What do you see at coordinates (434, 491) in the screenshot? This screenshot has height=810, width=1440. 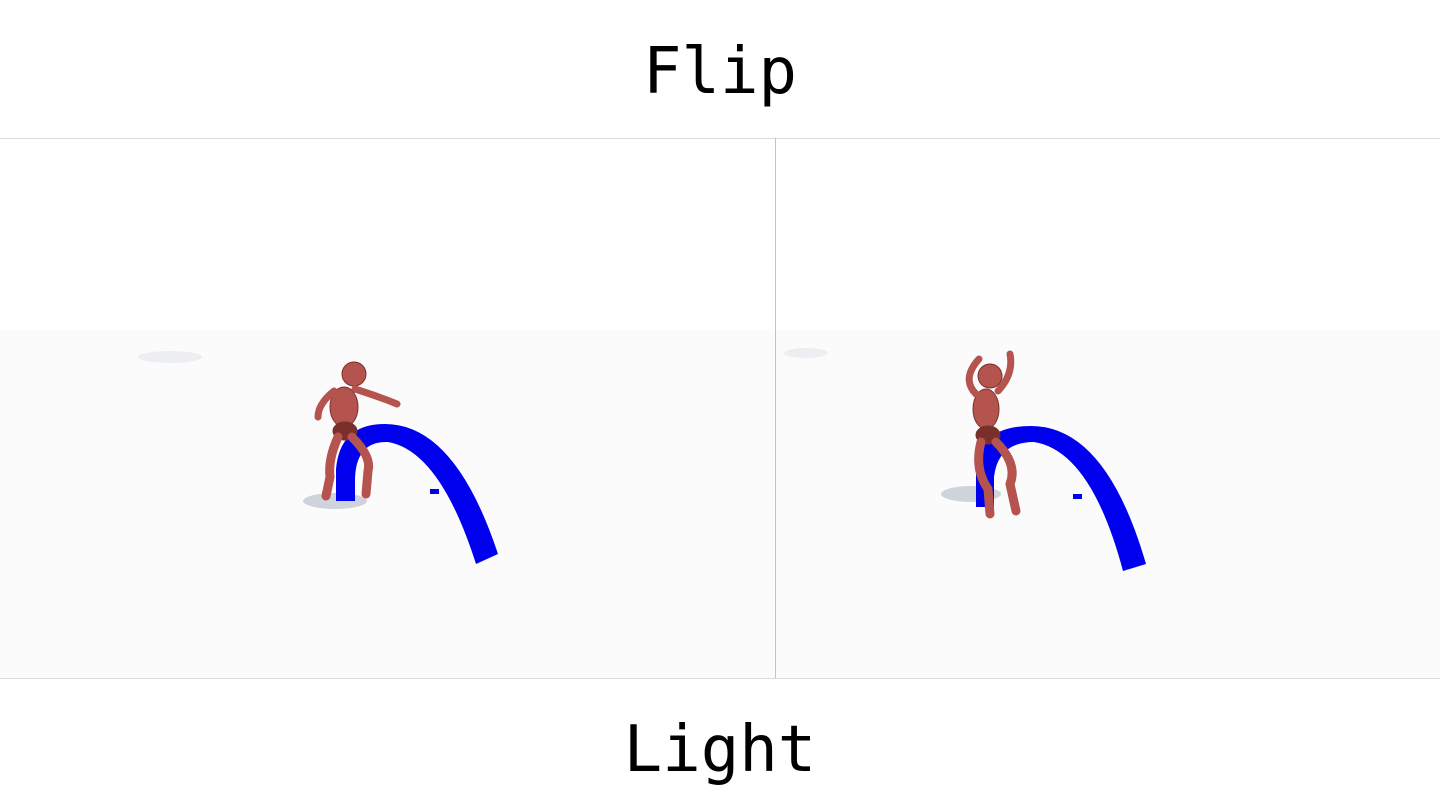 I see `left-target-marker` at bounding box center [434, 491].